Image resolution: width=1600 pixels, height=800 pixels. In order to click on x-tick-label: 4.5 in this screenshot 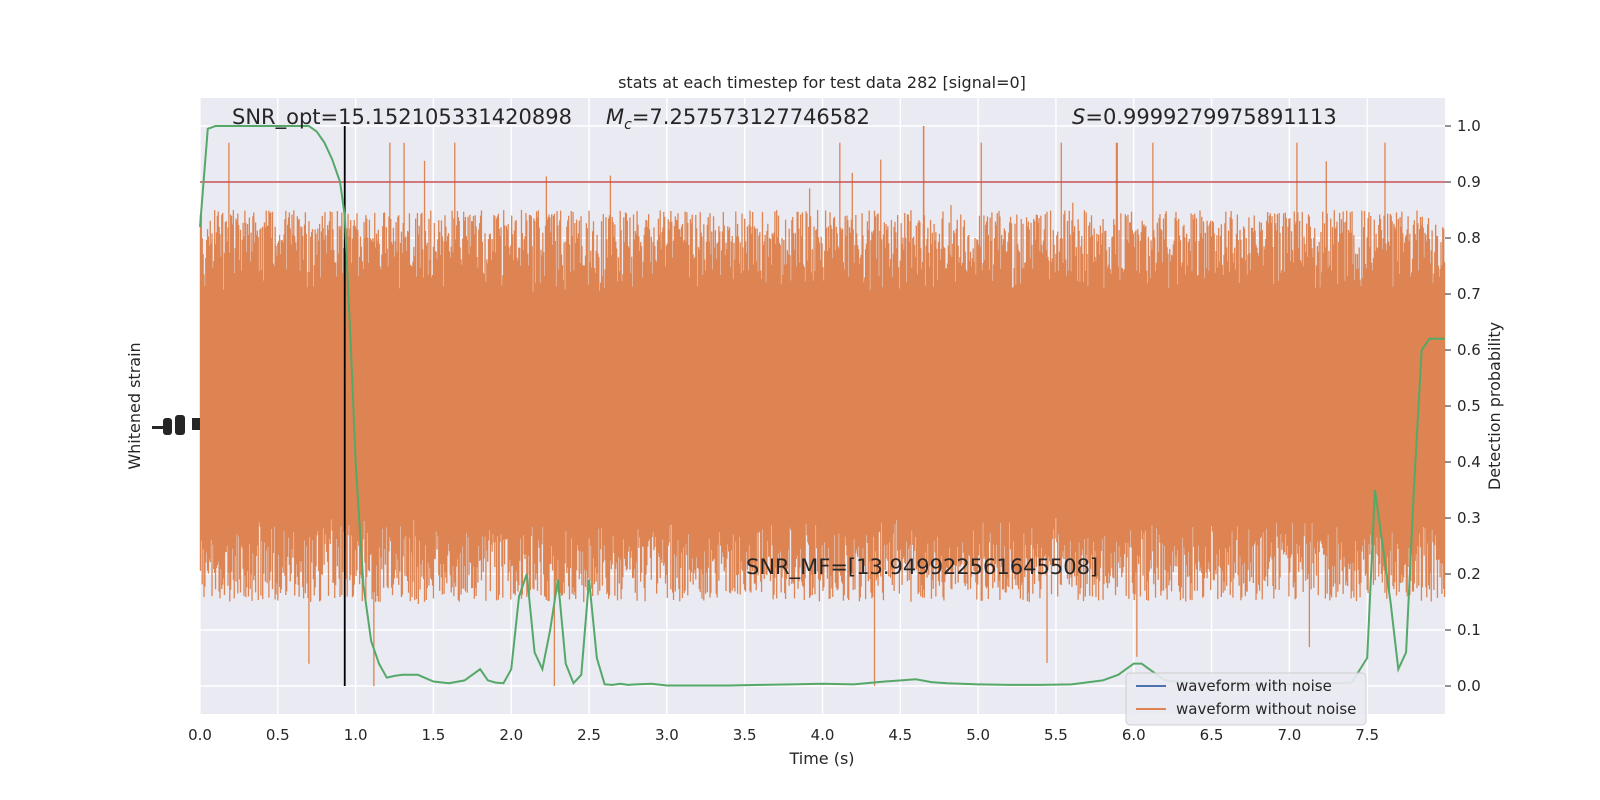, I will do `click(900, 735)`.